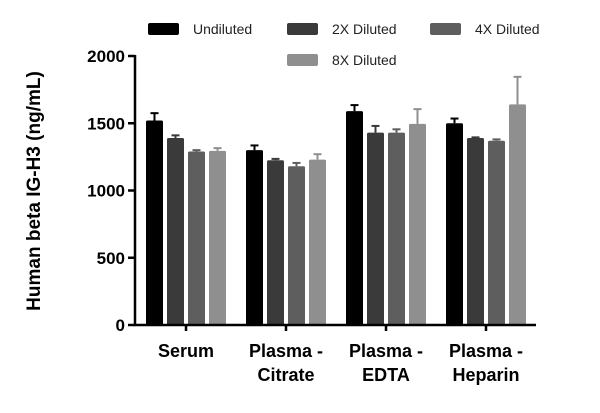 The width and height of the screenshot is (600, 413). I want to click on y-axis: 0 500 1000 1500 2000, so click(112, 191).